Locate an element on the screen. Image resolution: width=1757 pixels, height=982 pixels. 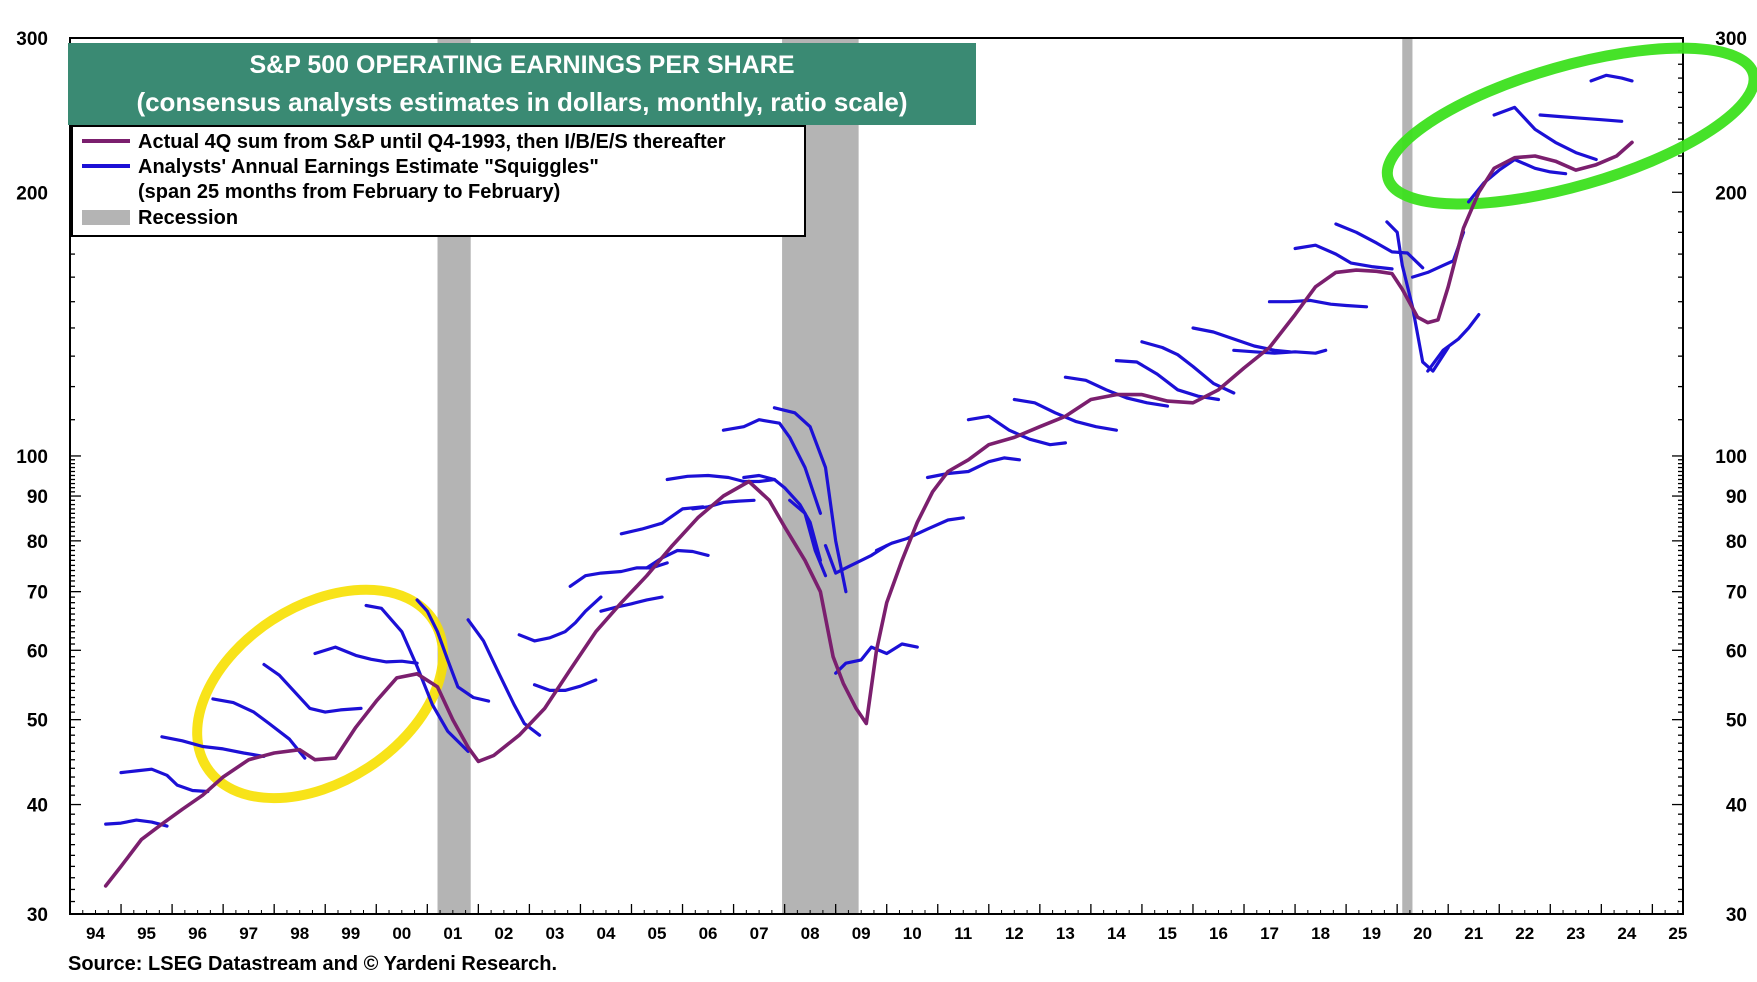
x-tick-label: 13 is located at coordinates (1065, 933).